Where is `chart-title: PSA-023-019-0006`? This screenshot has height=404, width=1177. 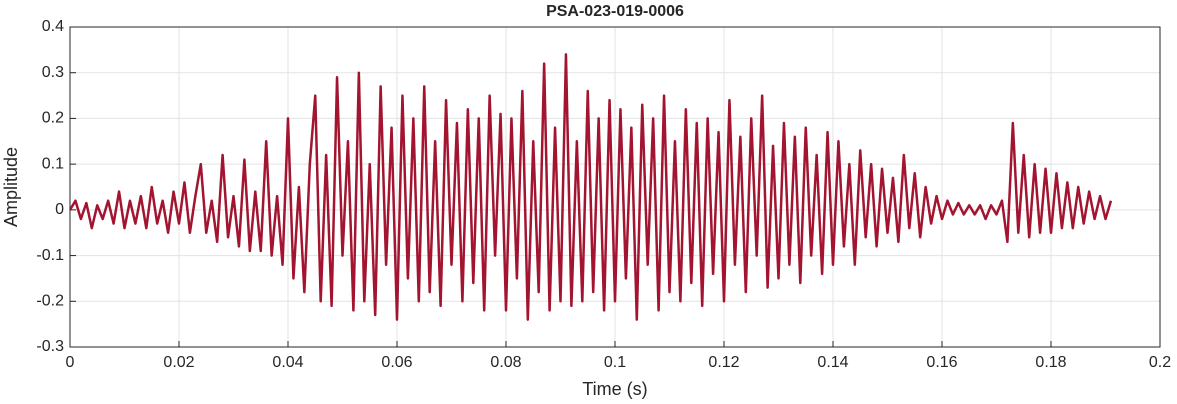 chart-title: PSA-023-019-0006 is located at coordinates (615, 11).